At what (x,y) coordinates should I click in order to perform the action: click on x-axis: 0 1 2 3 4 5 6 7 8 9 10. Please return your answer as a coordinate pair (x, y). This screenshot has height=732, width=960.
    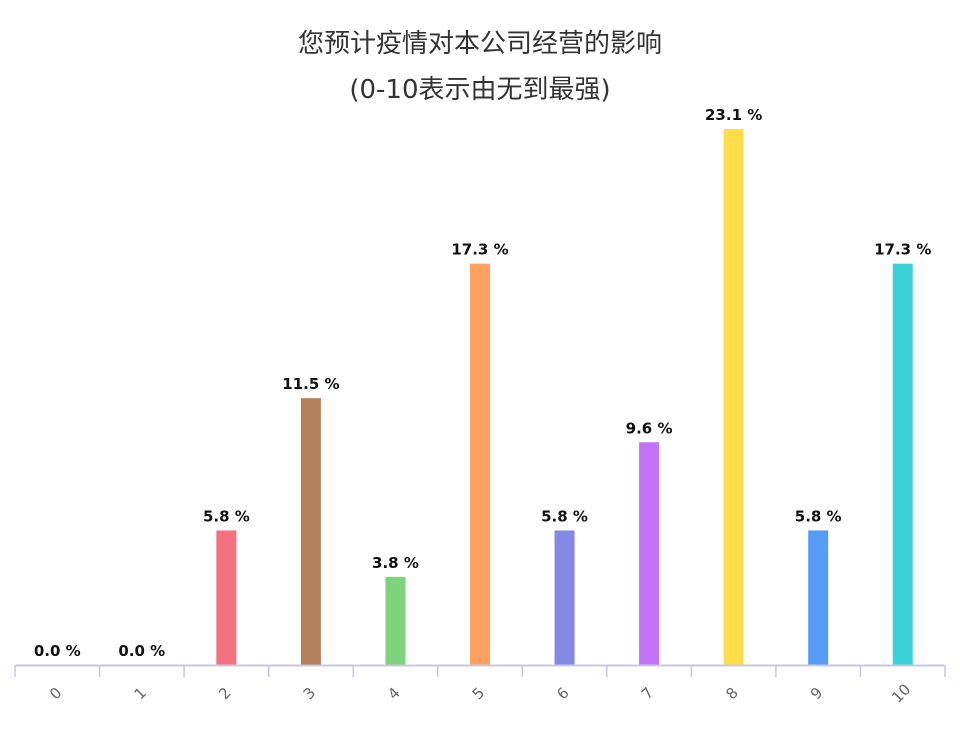
    Looking at the image, I should click on (480, 685).